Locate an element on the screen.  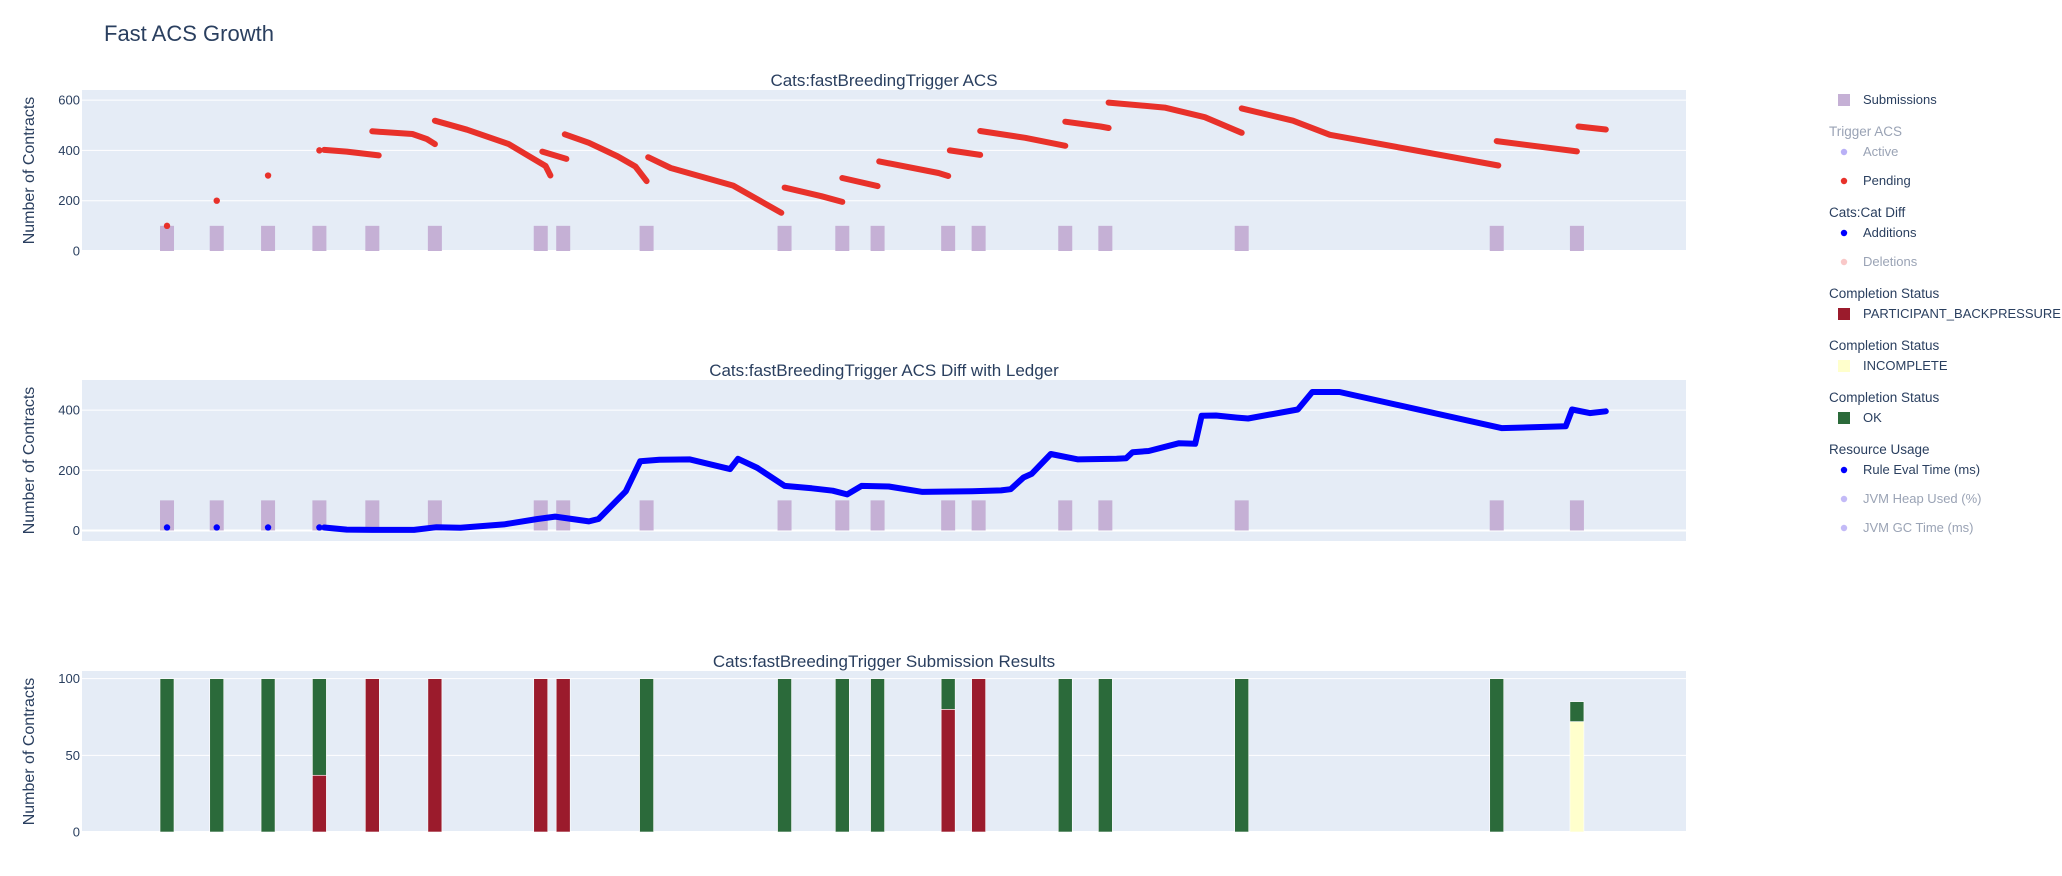
legend-group: Submissions is located at coordinates (1887, 99).